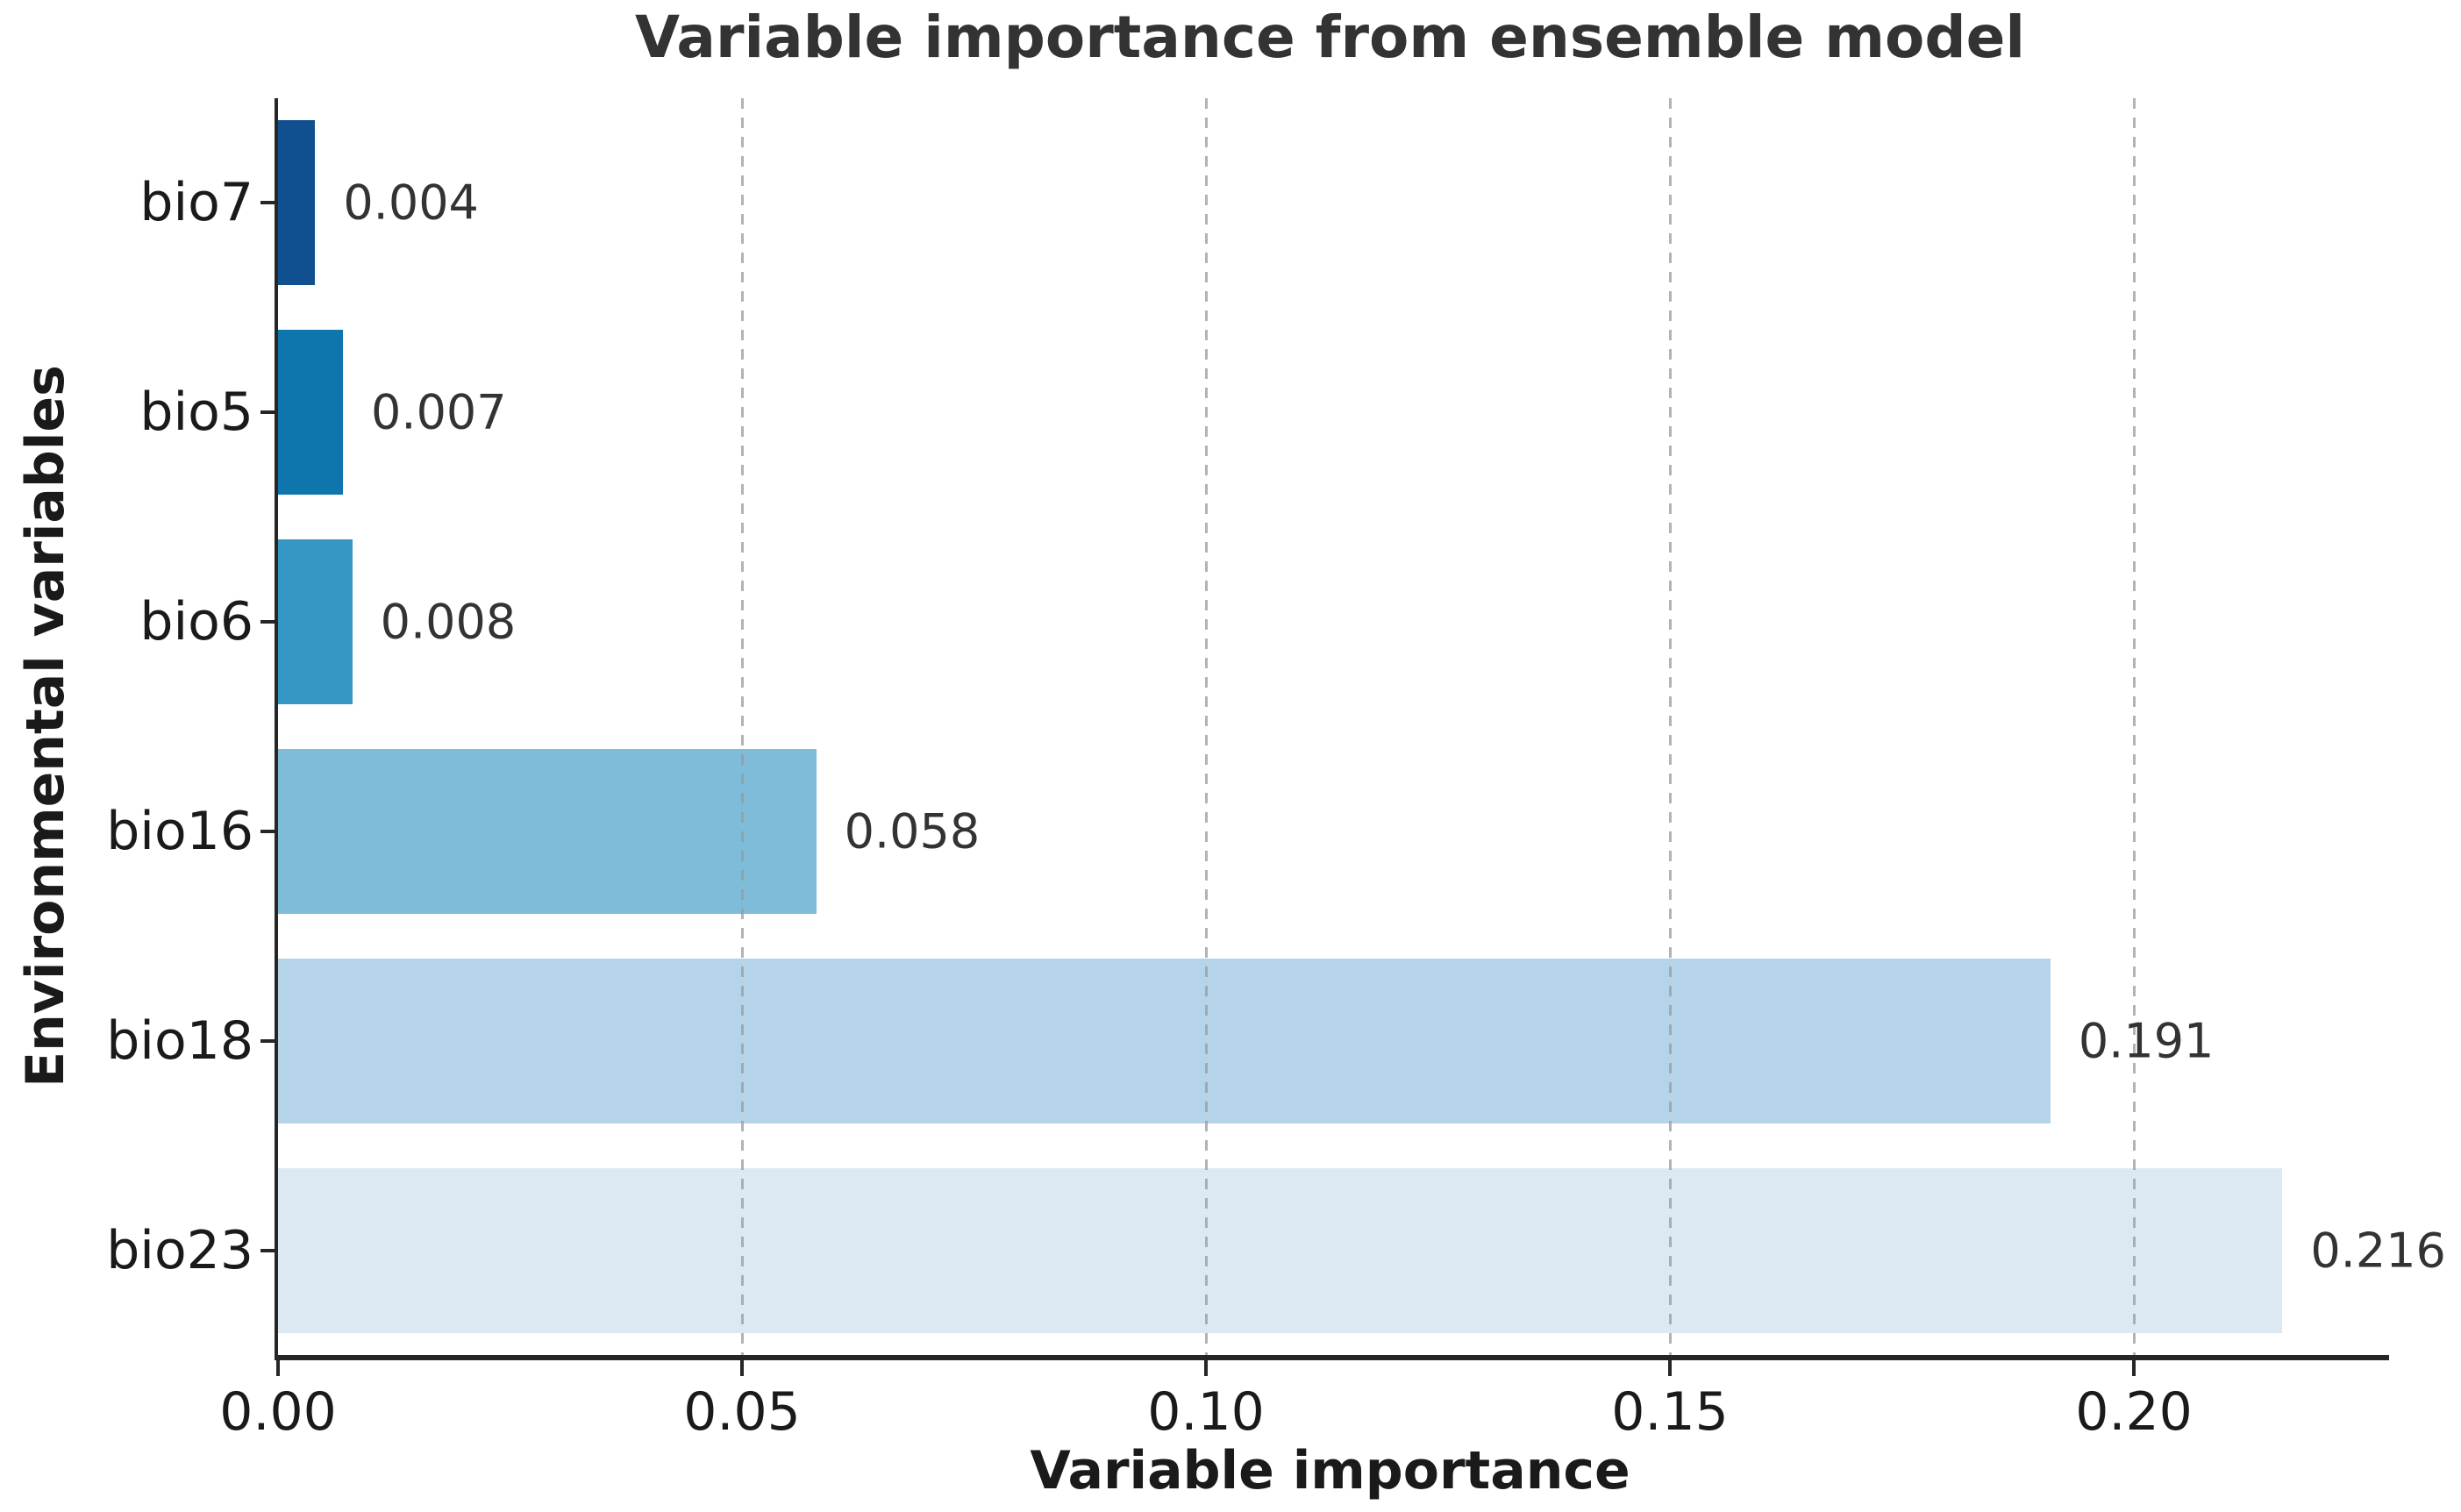 This screenshot has width=2461, height=1512. Describe the element at coordinates (2378, 1251) in the screenshot. I see `bar-value-label: 0.216` at that location.